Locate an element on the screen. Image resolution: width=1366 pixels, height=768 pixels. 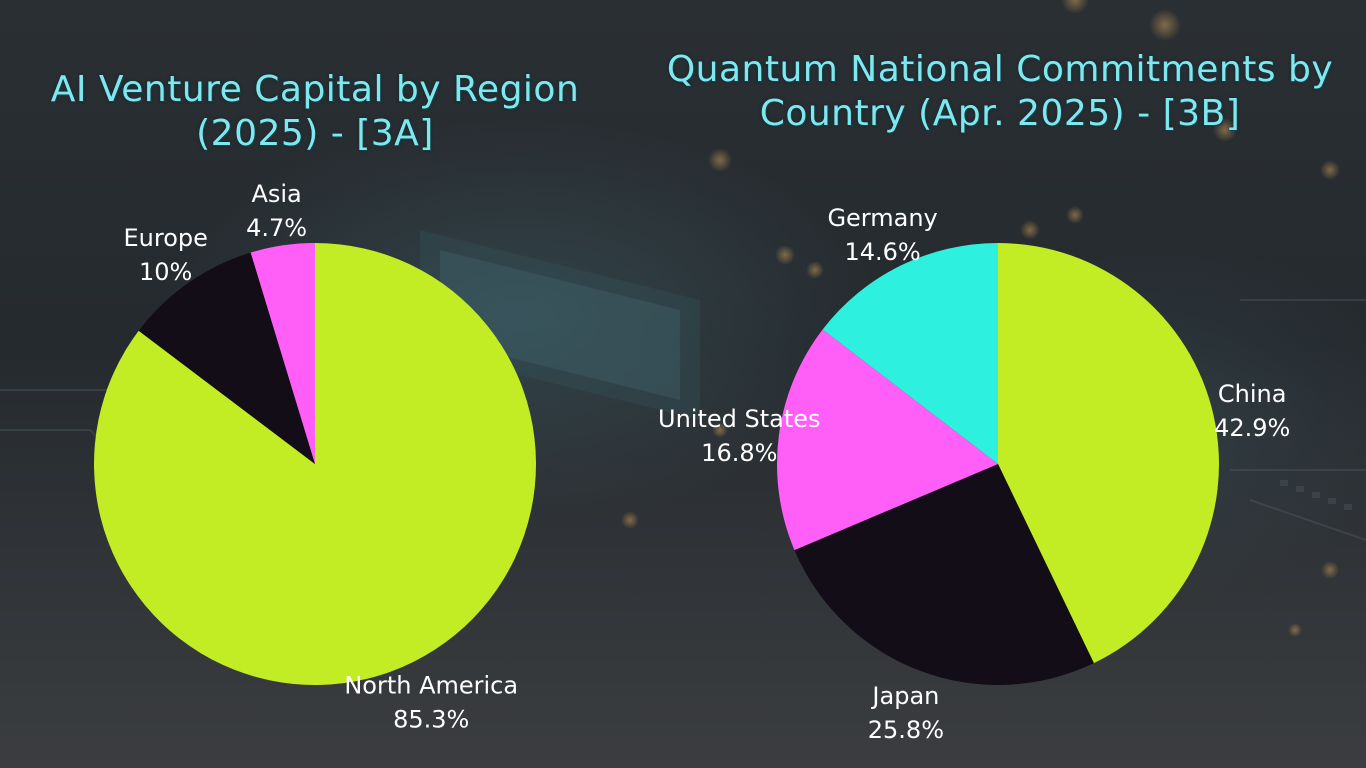
slice-label-europe: Europe 10% is located at coordinates (165, 255).